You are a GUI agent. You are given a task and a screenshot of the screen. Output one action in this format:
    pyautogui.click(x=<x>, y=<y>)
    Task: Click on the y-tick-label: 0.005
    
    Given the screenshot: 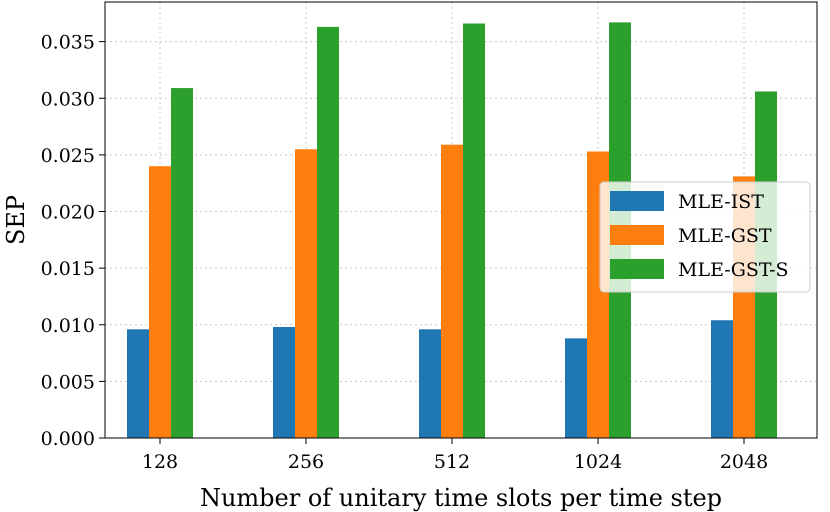 What is the action you would take?
    pyautogui.click(x=68, y=382)
    